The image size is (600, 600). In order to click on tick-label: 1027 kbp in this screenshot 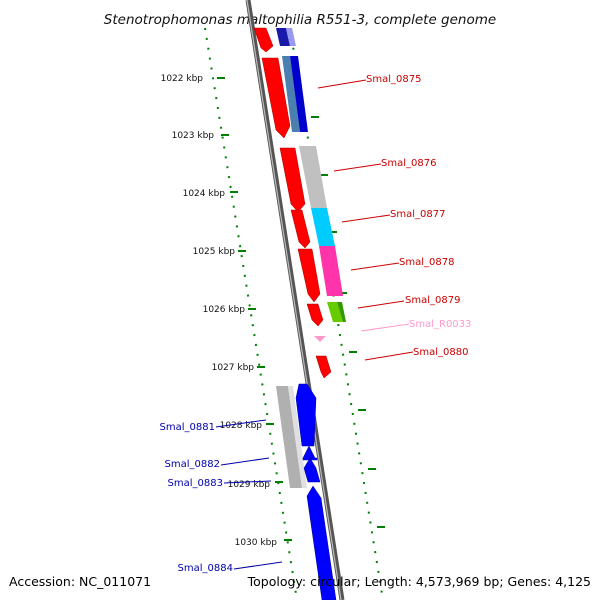, I will do `click(233, 368)`.